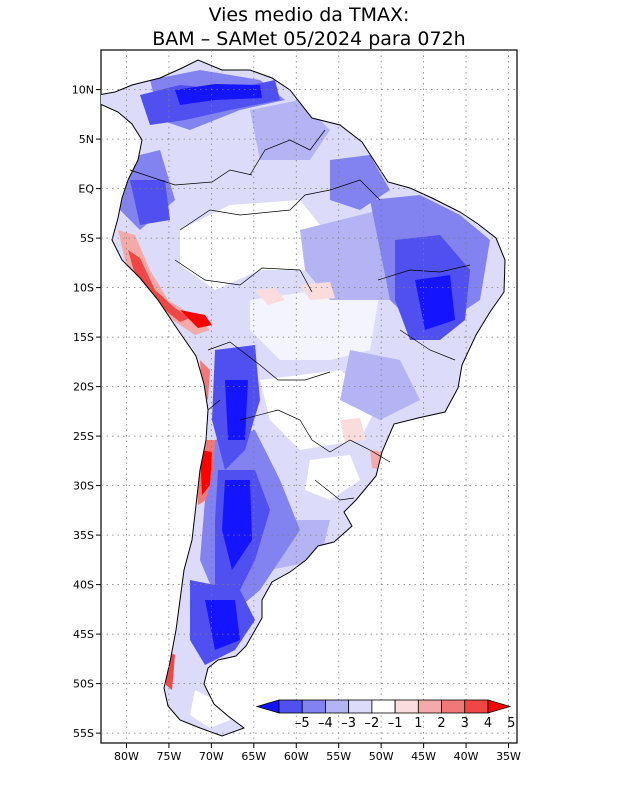 The image size is (618, 800). Describe the element at coordinates (381, 756) in the screenshot. I see `x-tick-label: 50W` at that location.